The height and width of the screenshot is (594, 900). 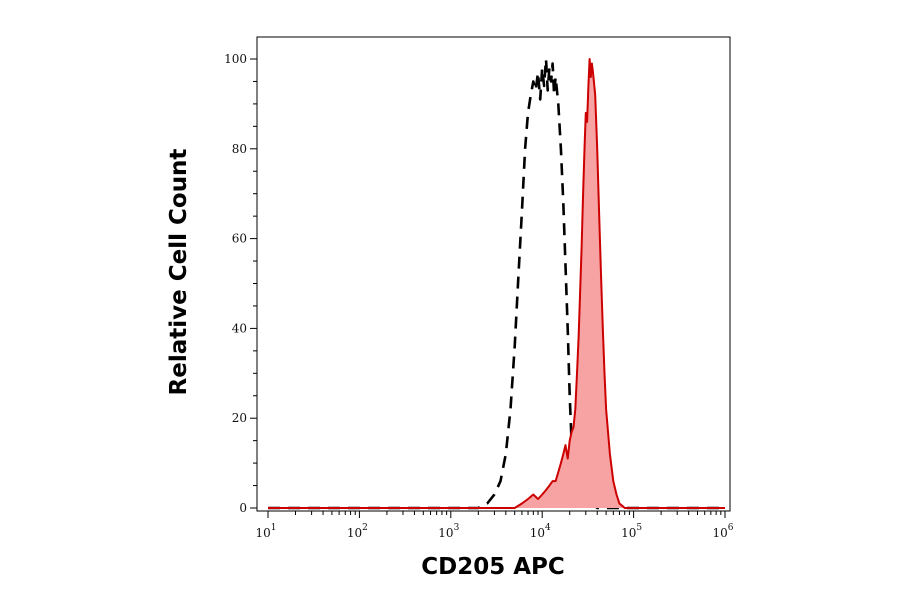 What do you see at coordinates (631, 531) in the screenshot?
I see `x-tick-label: 10⁵` at bounding box center [631, 531].